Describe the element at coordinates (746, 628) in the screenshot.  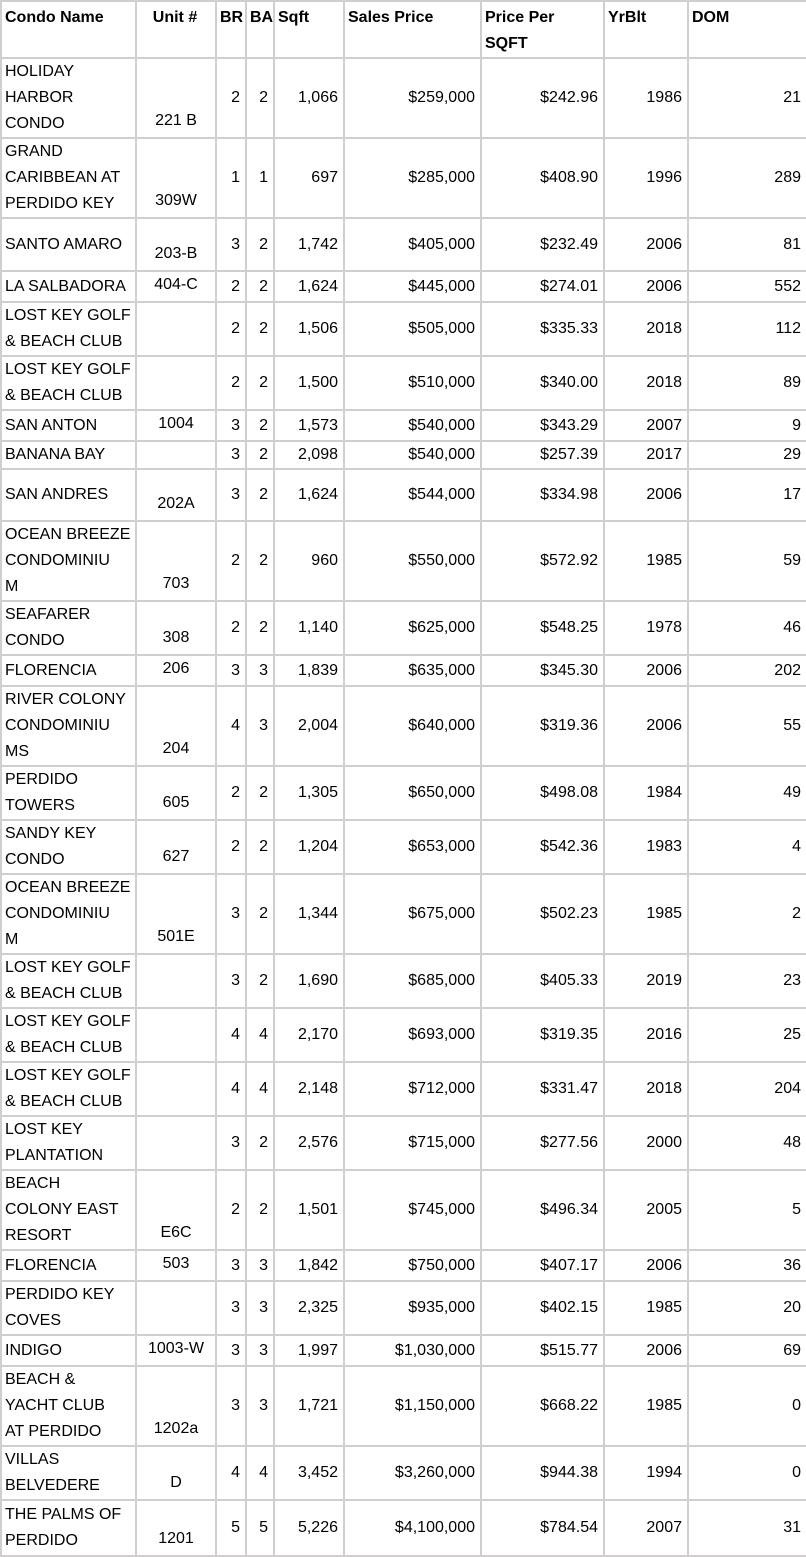
I see `cell-dom: 46` at that location.